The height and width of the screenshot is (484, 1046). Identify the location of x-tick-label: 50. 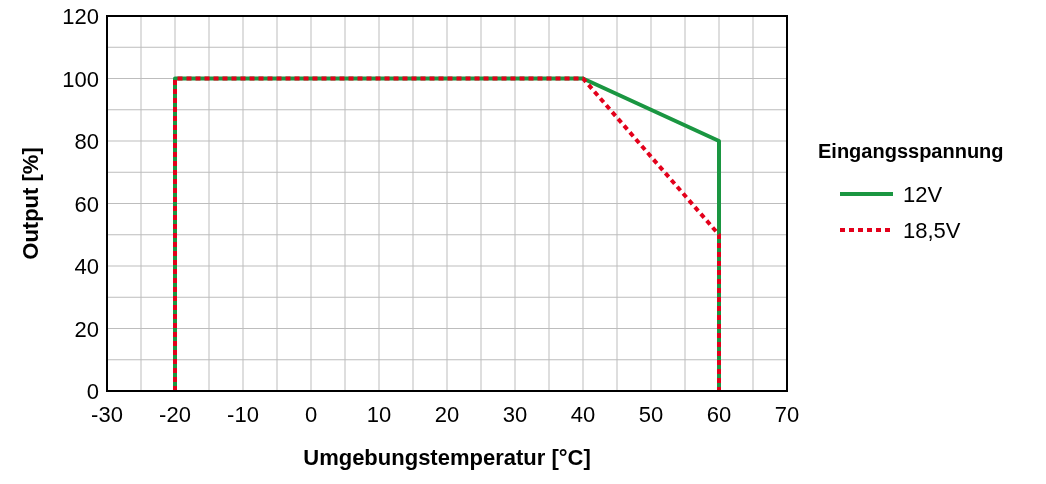
(651, 414).